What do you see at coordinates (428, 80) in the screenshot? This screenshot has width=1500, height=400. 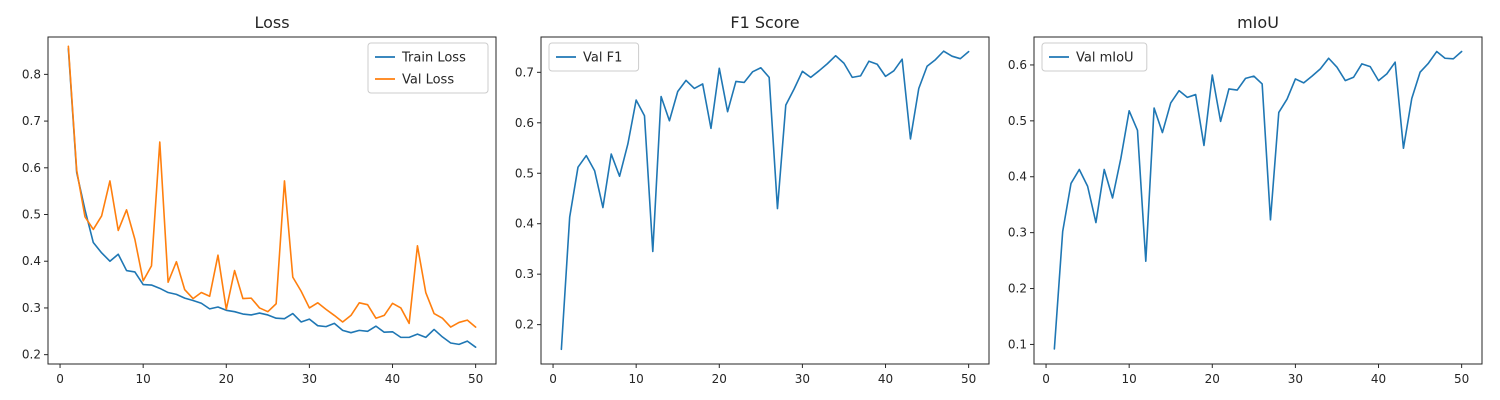 I see `legend-label-val-loss: Val Loss` at bounding box center [428, 80].